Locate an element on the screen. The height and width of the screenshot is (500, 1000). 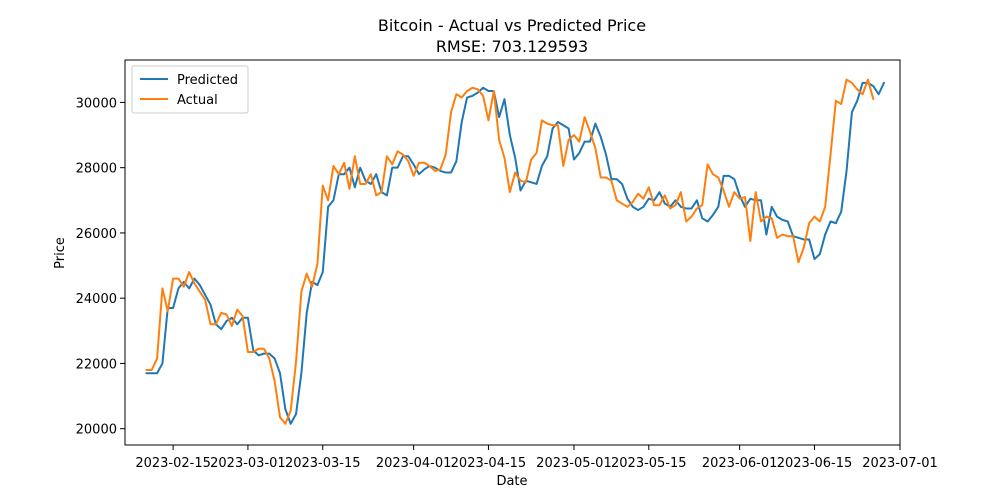
chart-subtitle: RMSE: 703.129593 is located at coordinates (512, 46).